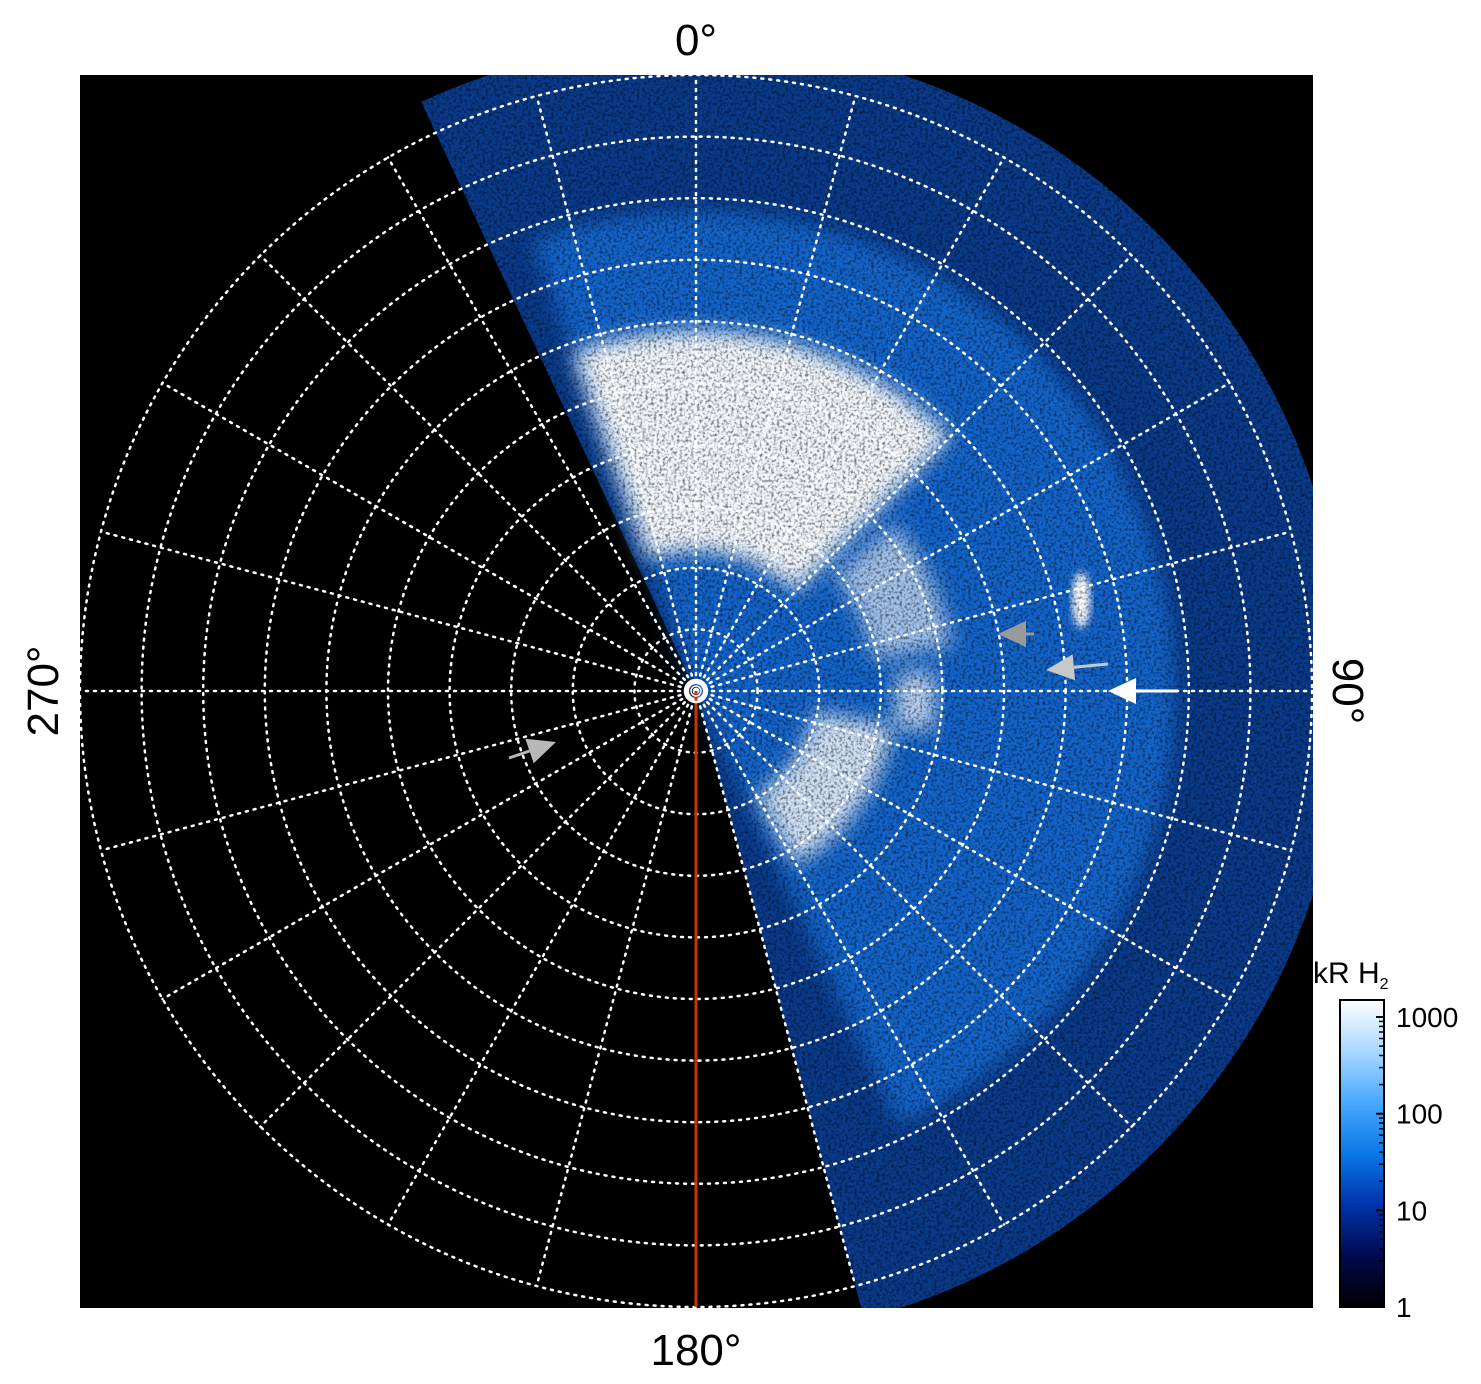 Image resolution: width=1481 pixels, height=1384 pixels. Describe the element at coordinates (1419, 1114) in the screenshot. I see `colorbar-tick-label: 100` at that location.